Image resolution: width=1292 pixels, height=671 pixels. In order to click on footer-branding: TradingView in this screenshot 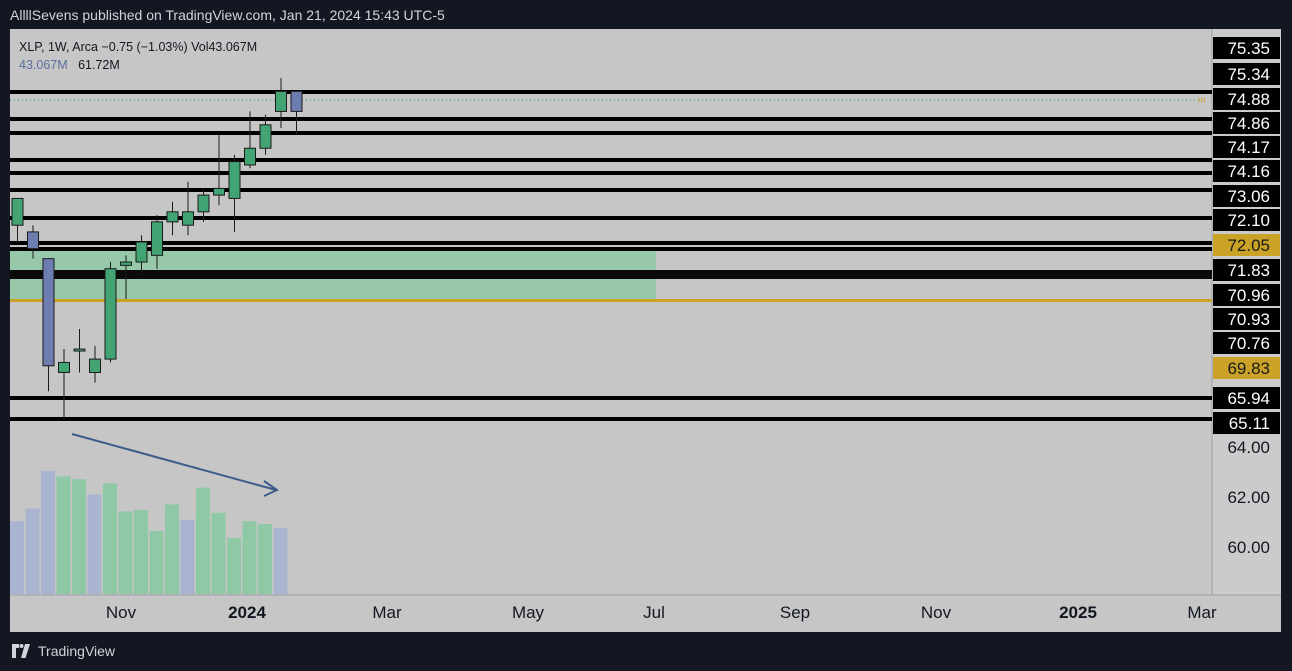, I will do `click(62, 651)`.